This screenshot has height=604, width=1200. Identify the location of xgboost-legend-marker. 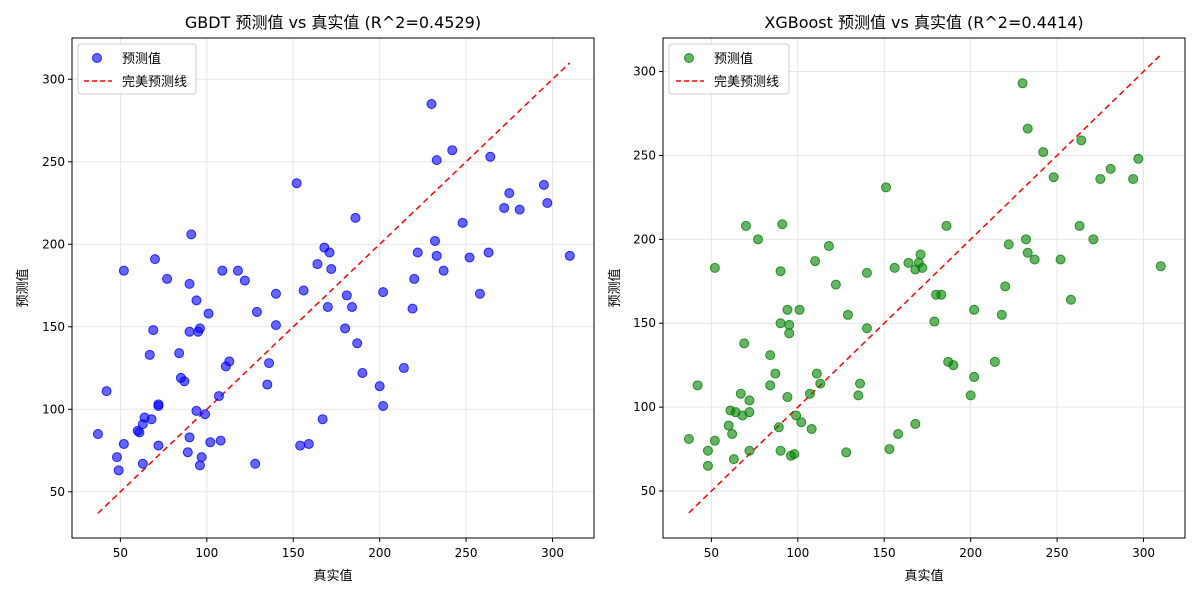
(689, 58).